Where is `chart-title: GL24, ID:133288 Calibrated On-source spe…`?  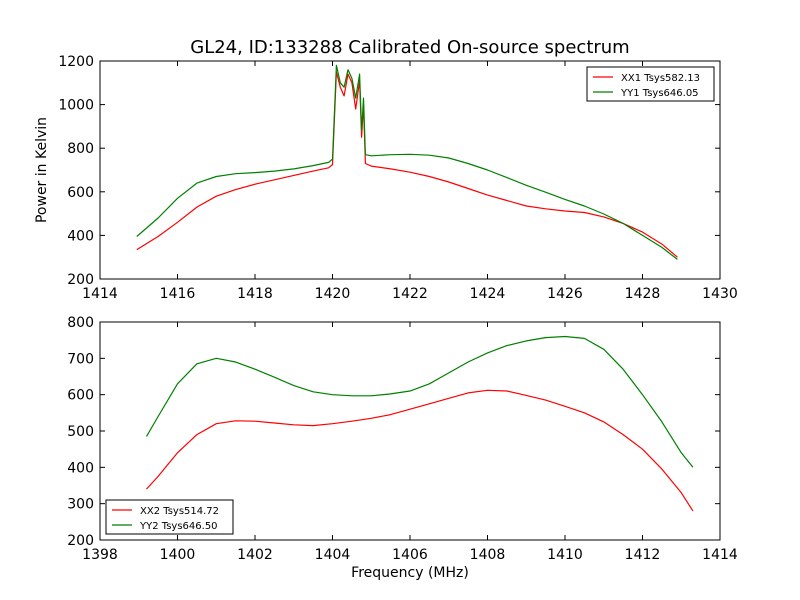
chart-title: GL24, ID:133288 Calibrated On-source spe… is located at coordinates (409, 47).